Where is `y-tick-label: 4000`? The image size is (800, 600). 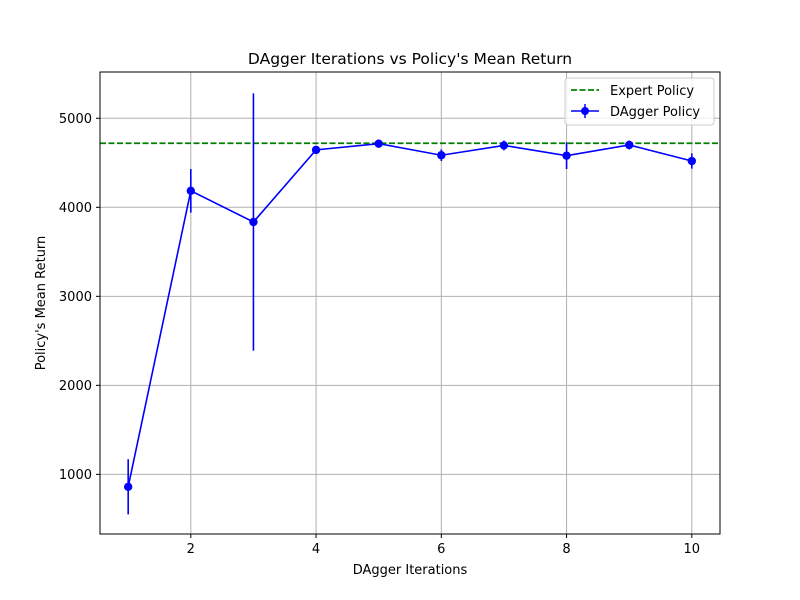 y-tick-label: 4000 is located at coordinates (75, 208).